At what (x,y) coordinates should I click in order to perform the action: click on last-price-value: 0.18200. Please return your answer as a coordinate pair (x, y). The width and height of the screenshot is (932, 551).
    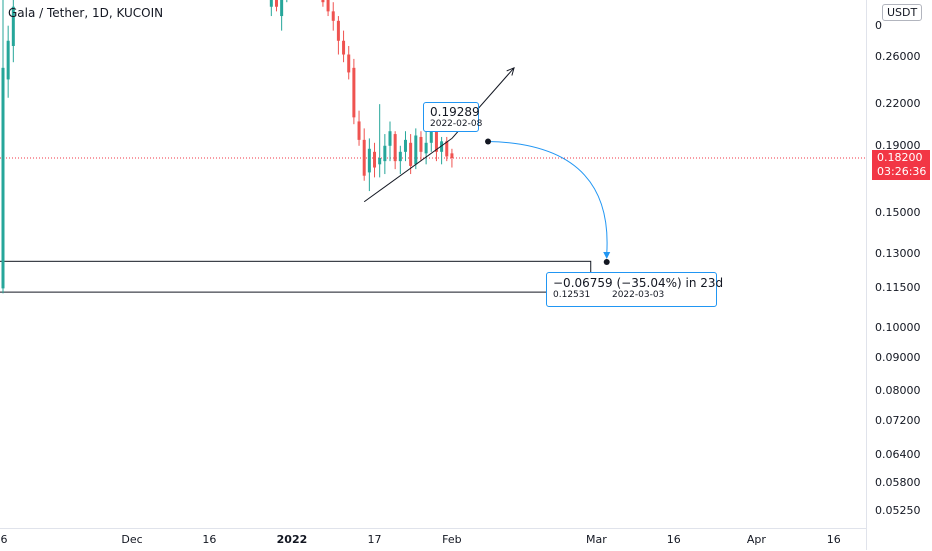
    Looking at the image, I should click on (900, 157).